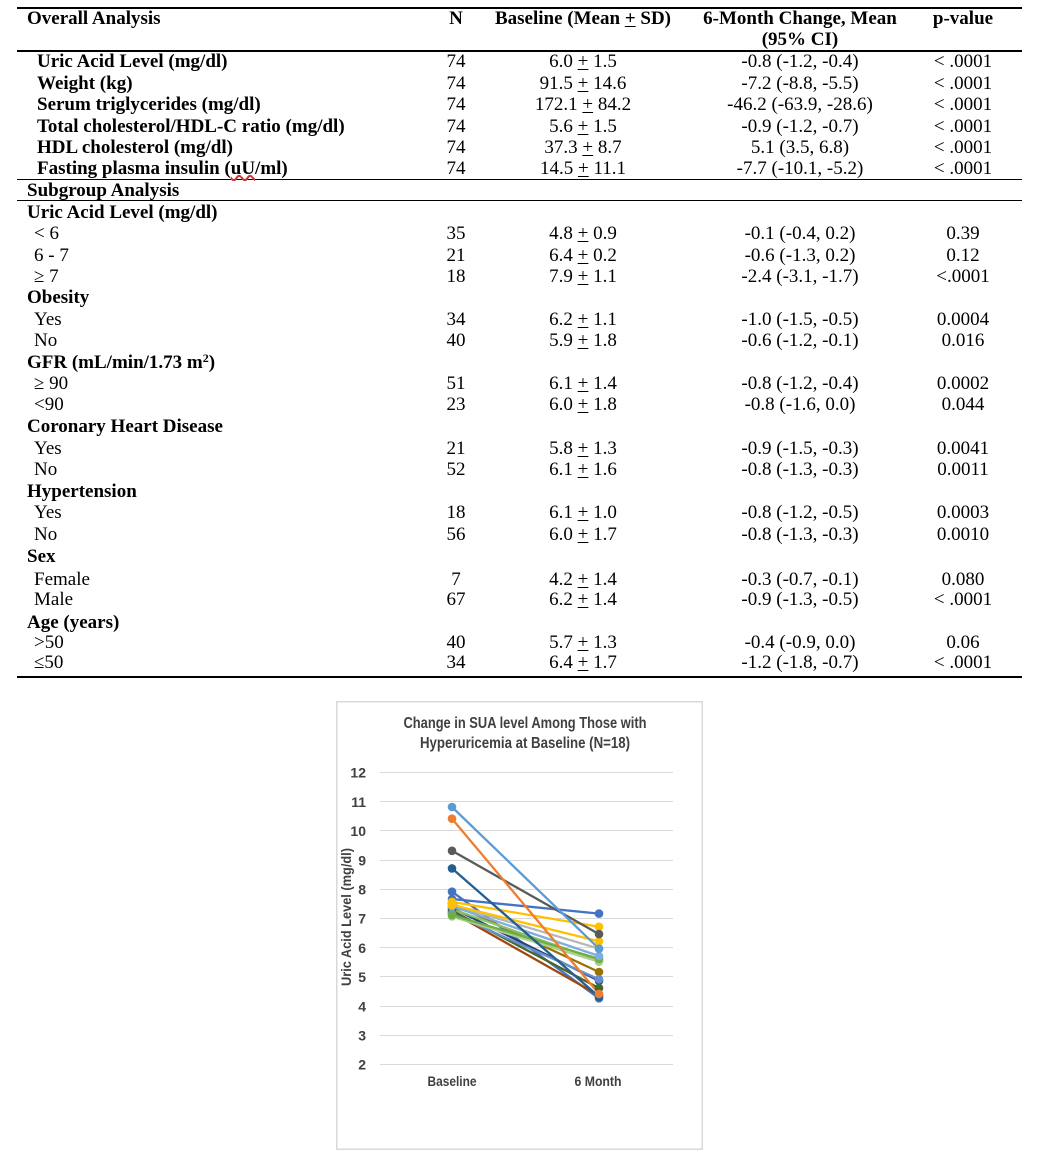 The height and width of the screenshot is (1158, 1048). I want to click on svg-text: 10, so click(358, 831).